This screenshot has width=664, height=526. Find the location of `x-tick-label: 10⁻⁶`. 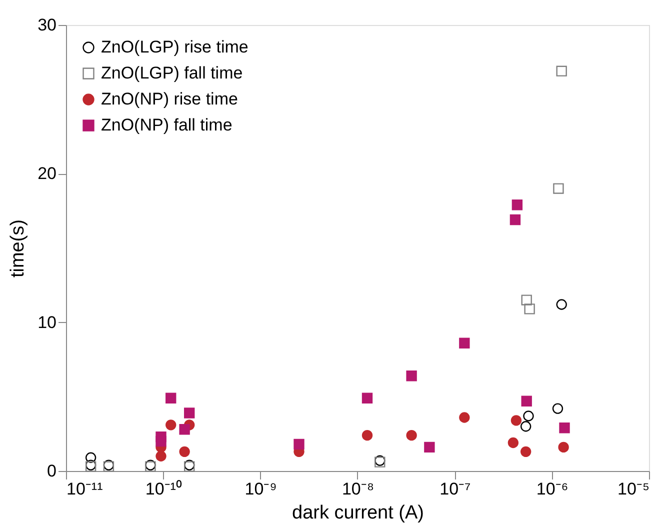

x-tick-label: 10⁻⁶ is located at coordinates (552, 489).